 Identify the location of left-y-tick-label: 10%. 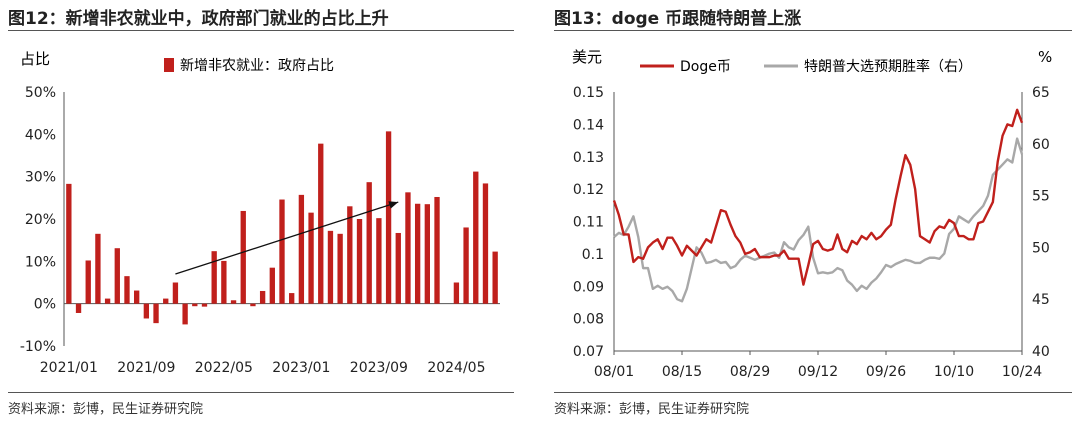
(40, 262).